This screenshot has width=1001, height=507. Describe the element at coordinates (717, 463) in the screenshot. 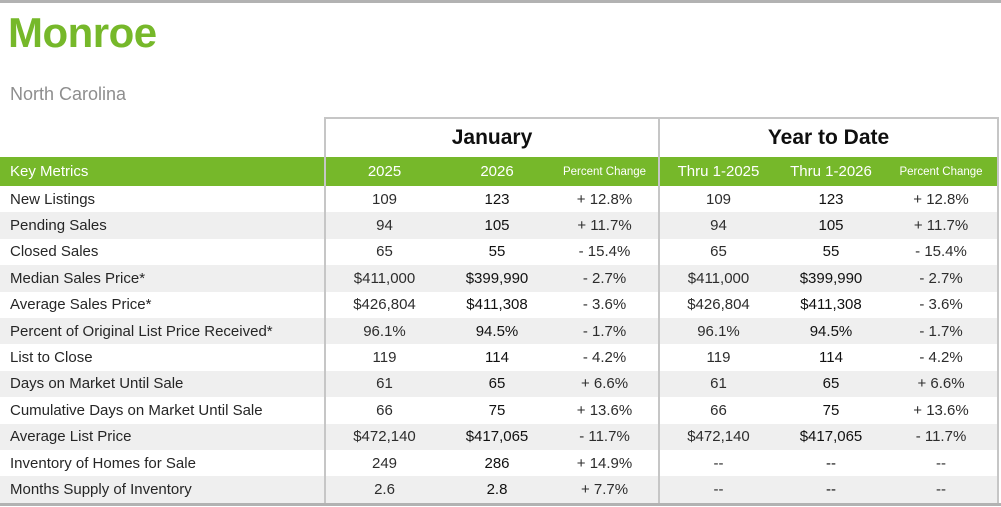

I see `cell-ytd-2025: --` at that location.